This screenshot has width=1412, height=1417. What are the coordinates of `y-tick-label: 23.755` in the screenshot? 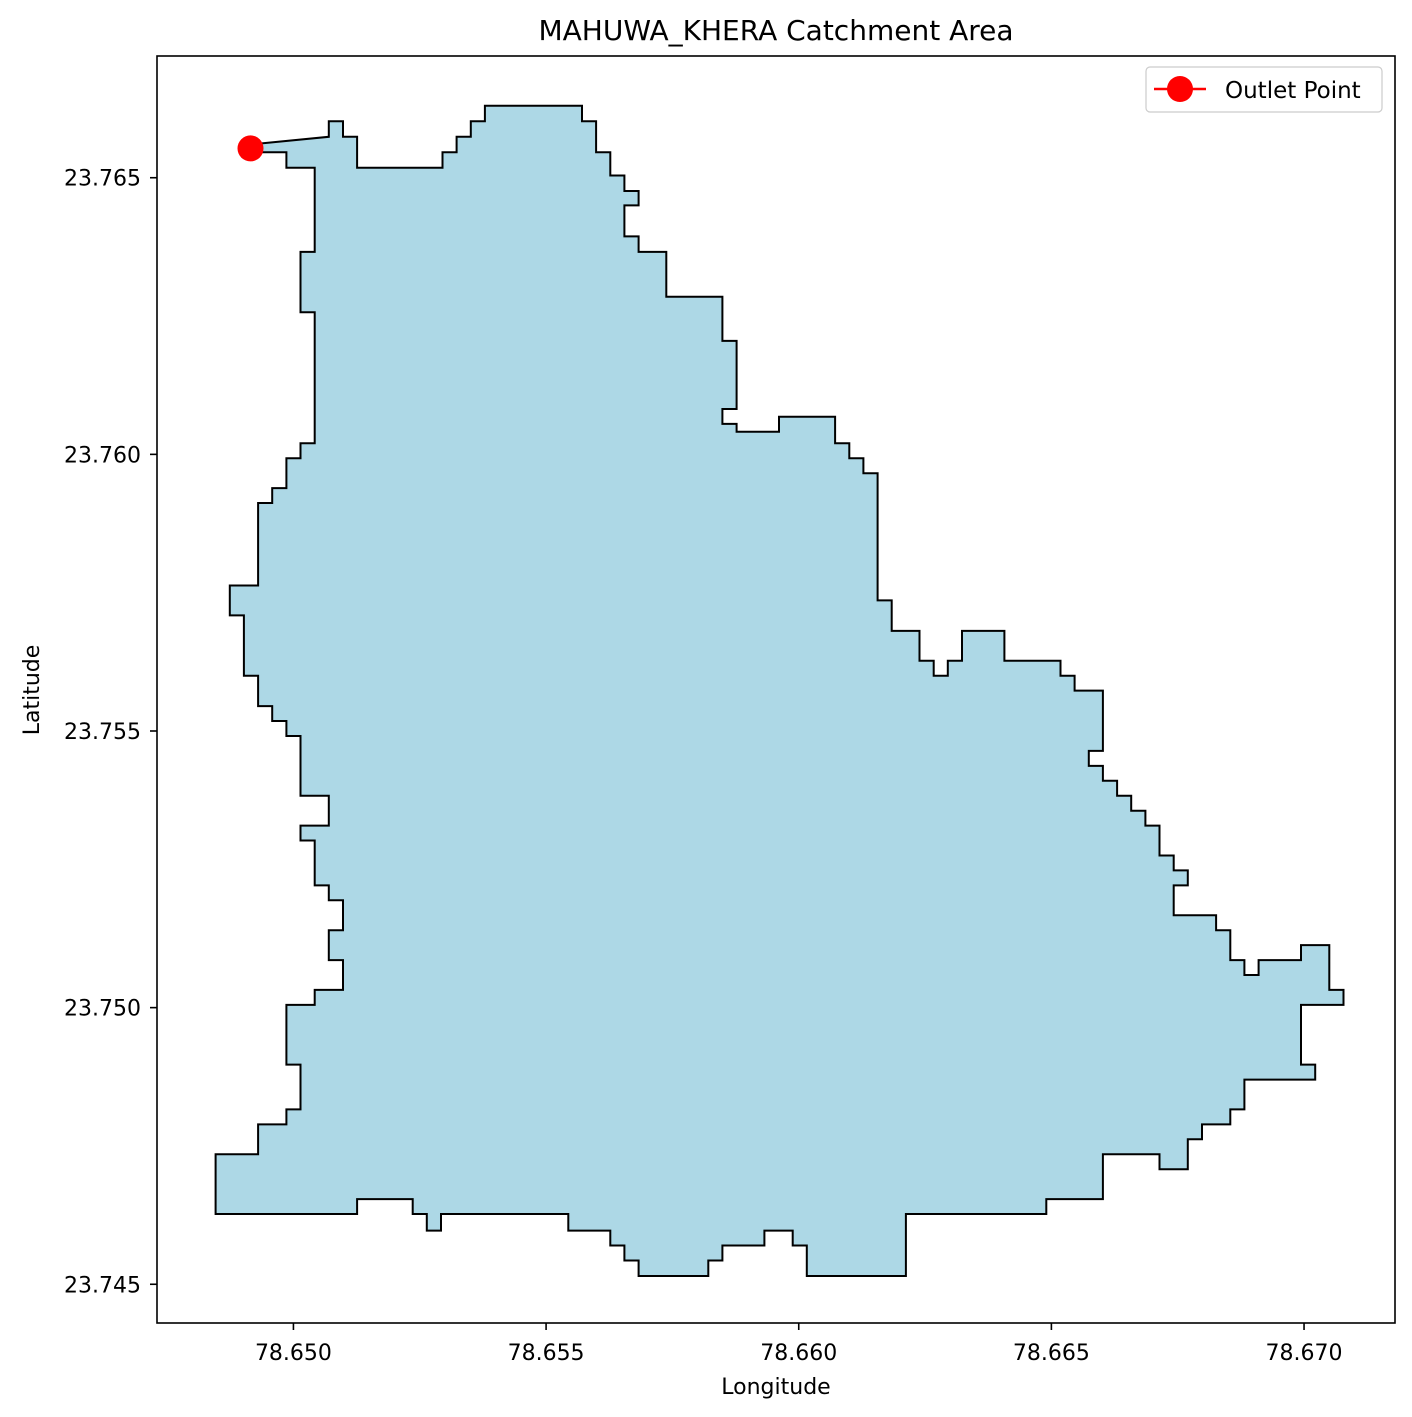 It's located at (102, 732).